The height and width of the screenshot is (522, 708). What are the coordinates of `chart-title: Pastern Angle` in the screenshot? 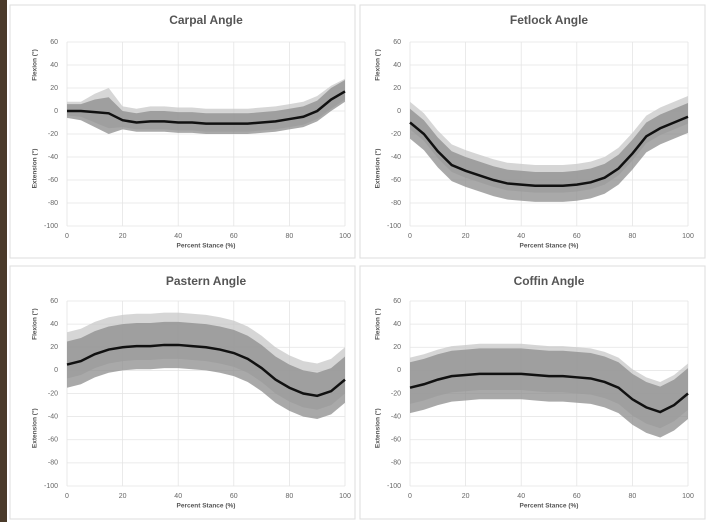 It's located at (206, 281).